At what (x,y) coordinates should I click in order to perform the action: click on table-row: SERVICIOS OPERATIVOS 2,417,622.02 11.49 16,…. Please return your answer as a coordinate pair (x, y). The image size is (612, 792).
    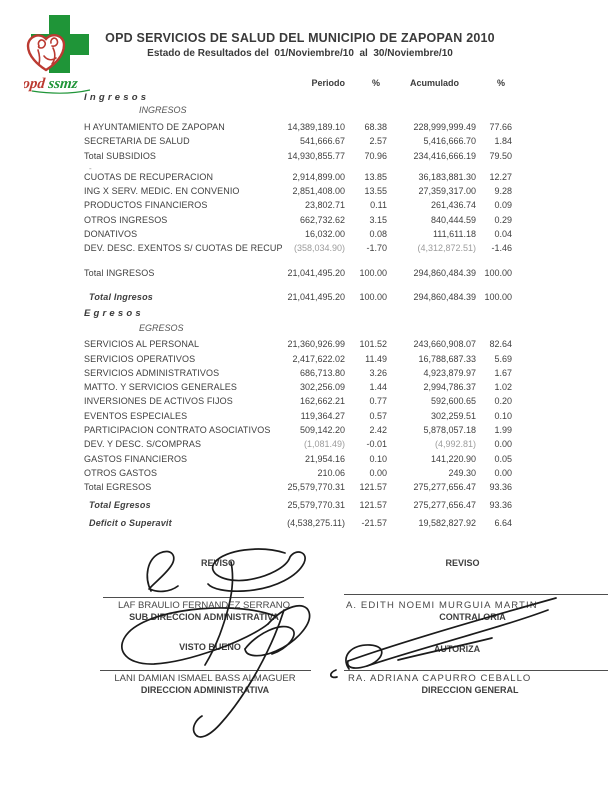
    Looking at the image, I should click on (298, 358).